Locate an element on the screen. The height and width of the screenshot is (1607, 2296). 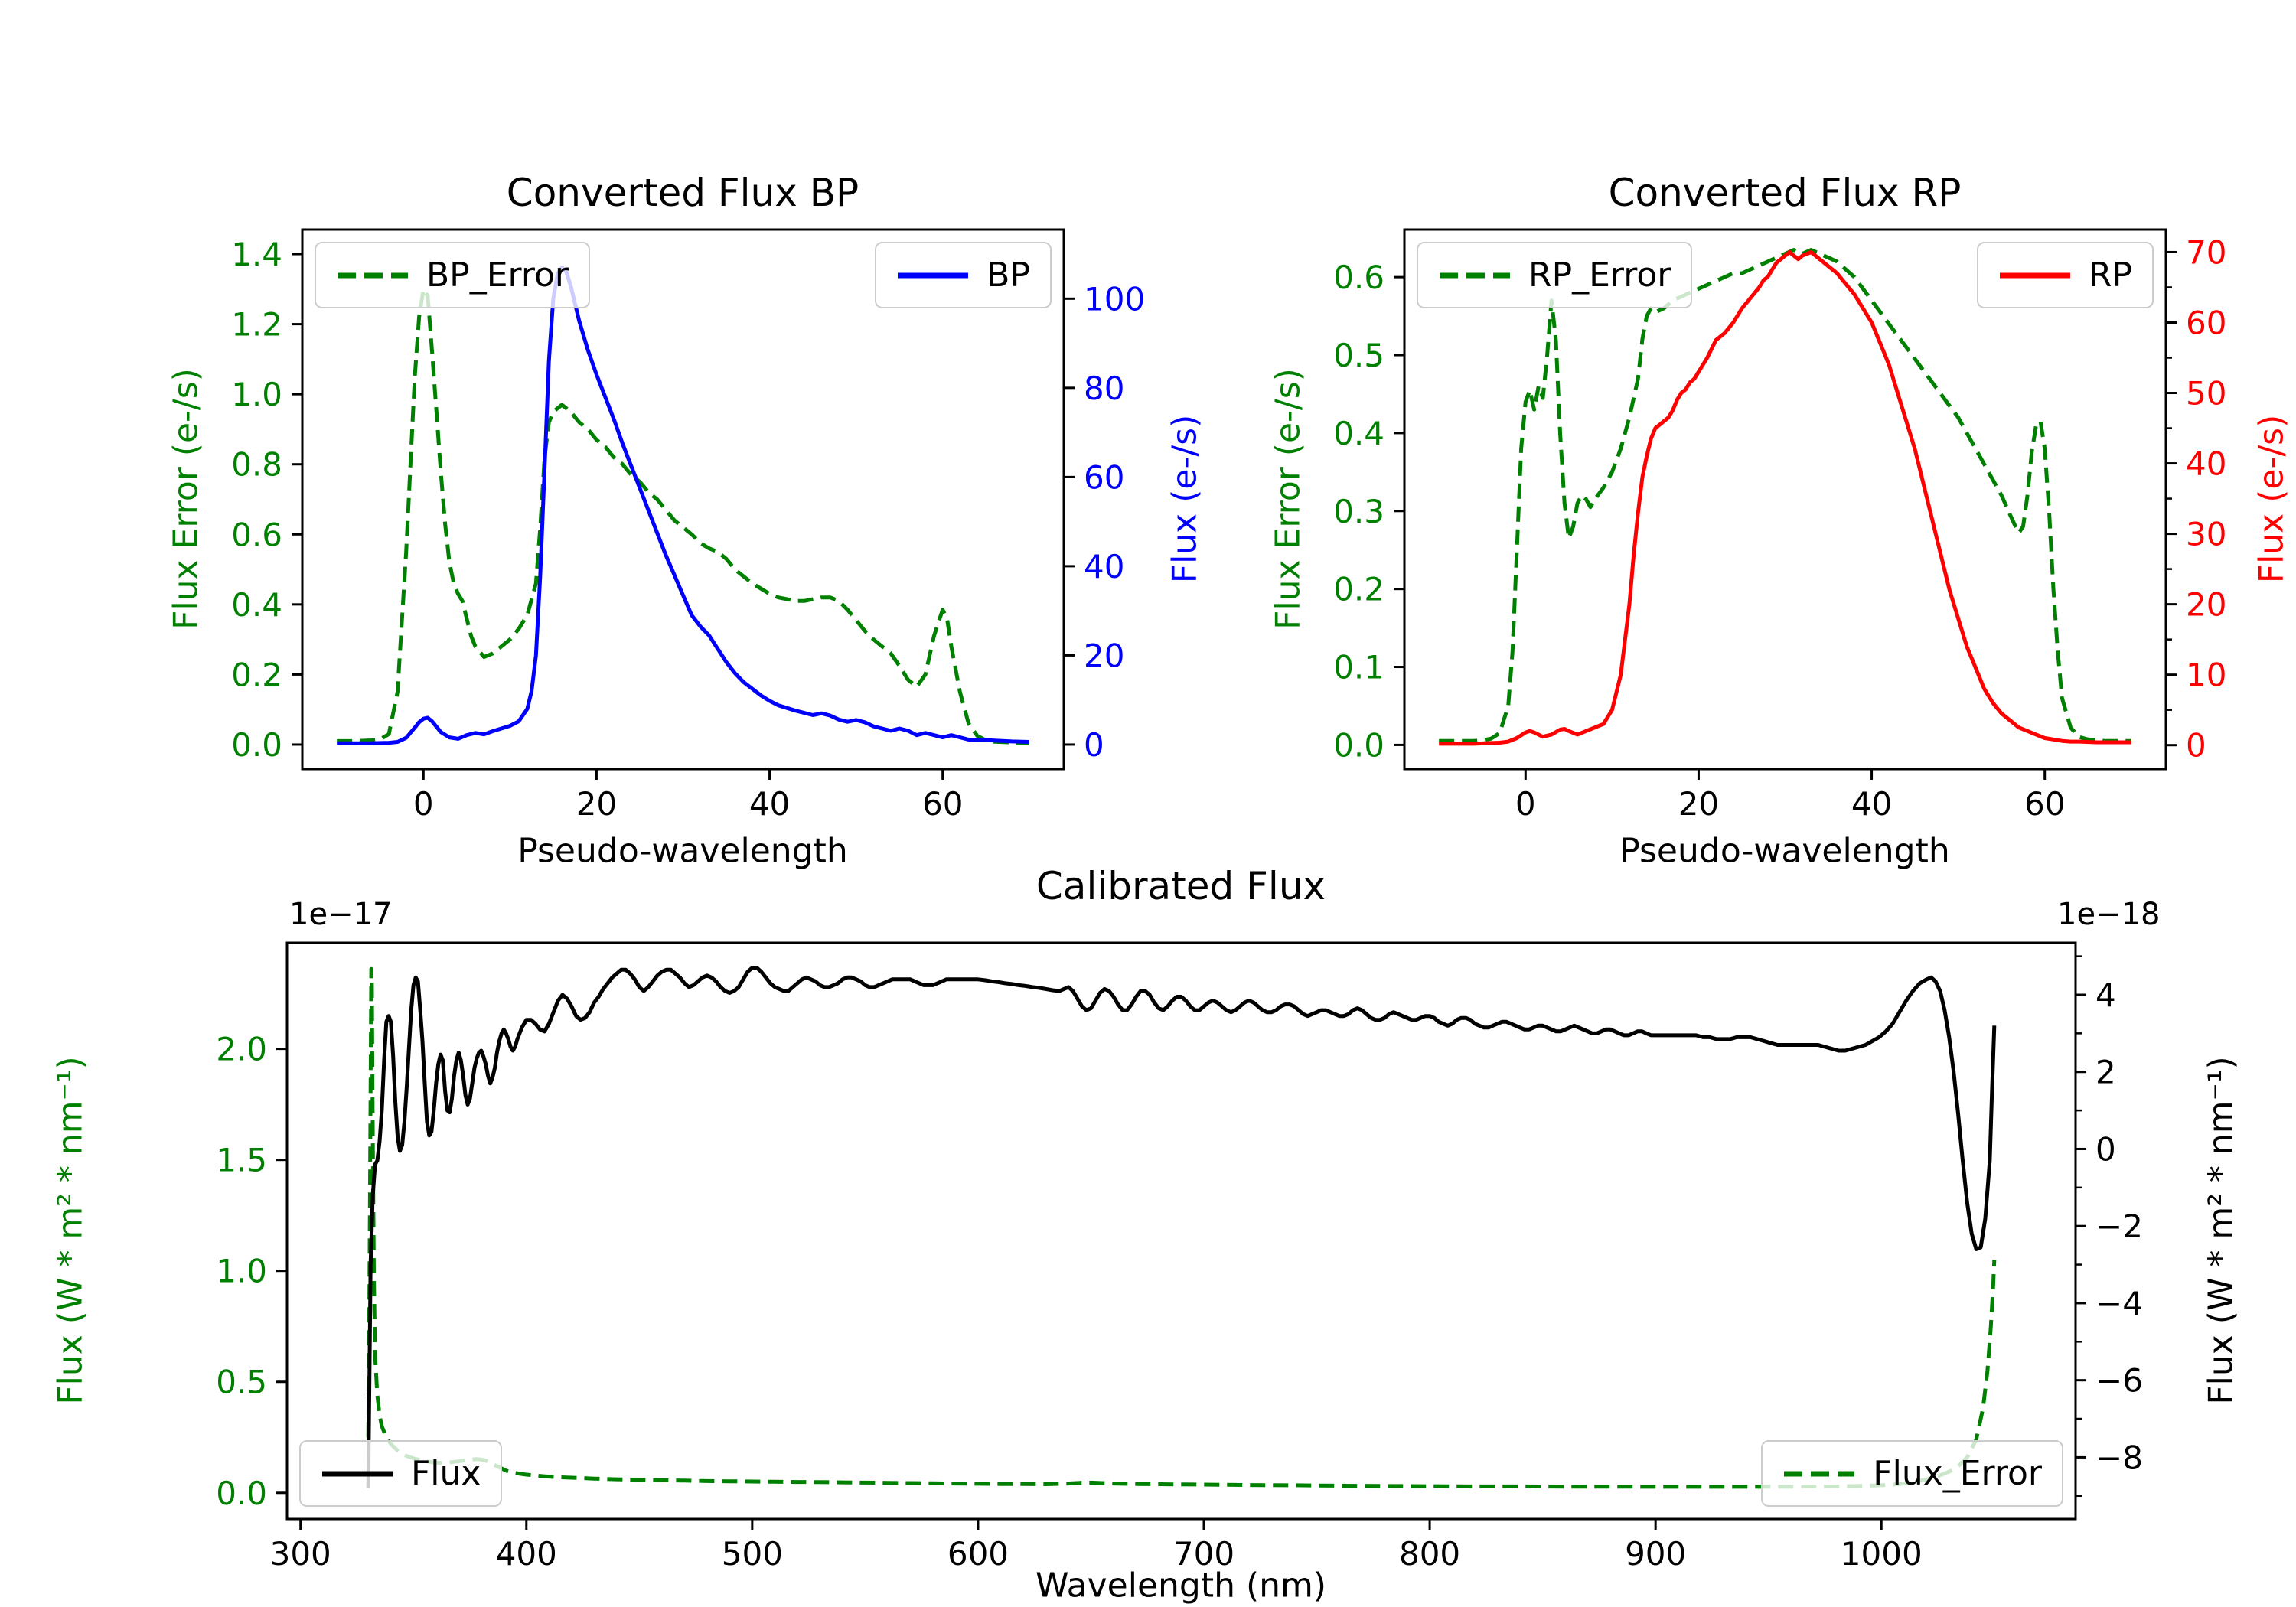
bp-y-left-tick-label: 0.0 is located at coordinates (256, 745).